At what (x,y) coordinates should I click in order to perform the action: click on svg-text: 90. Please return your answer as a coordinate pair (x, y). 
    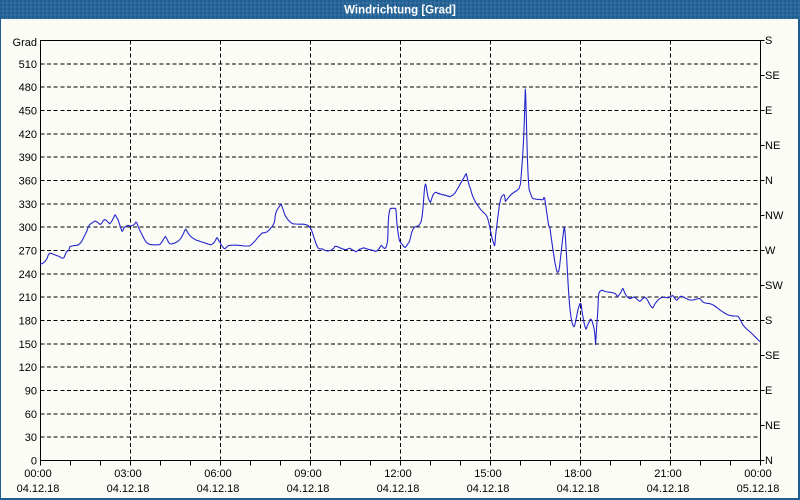
    Looking at the image, I should click on (31, 392).